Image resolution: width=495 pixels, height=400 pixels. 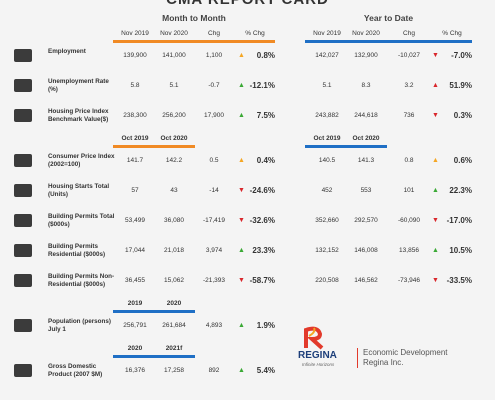 What do you see at coordinates (135, 280) in the screenshot?
I see `value: 36,455` at bounding box center [135, 280].